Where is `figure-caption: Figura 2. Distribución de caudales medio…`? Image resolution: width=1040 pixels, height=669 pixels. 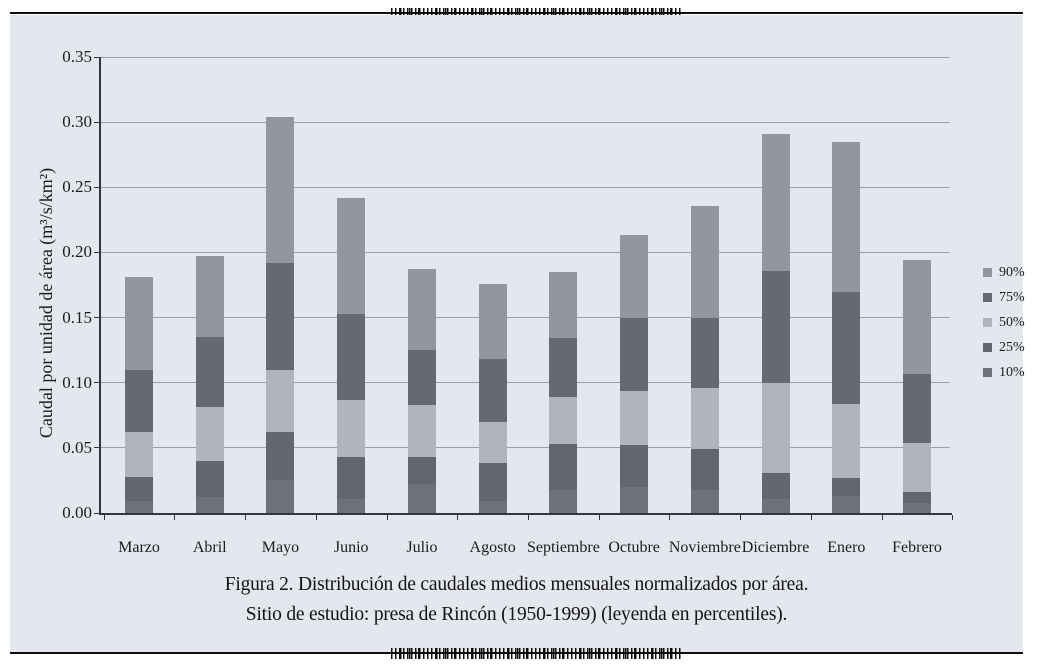 figure-caption: Figura 2. Distribución de caudales medio… is located at coordinates (516, 600).